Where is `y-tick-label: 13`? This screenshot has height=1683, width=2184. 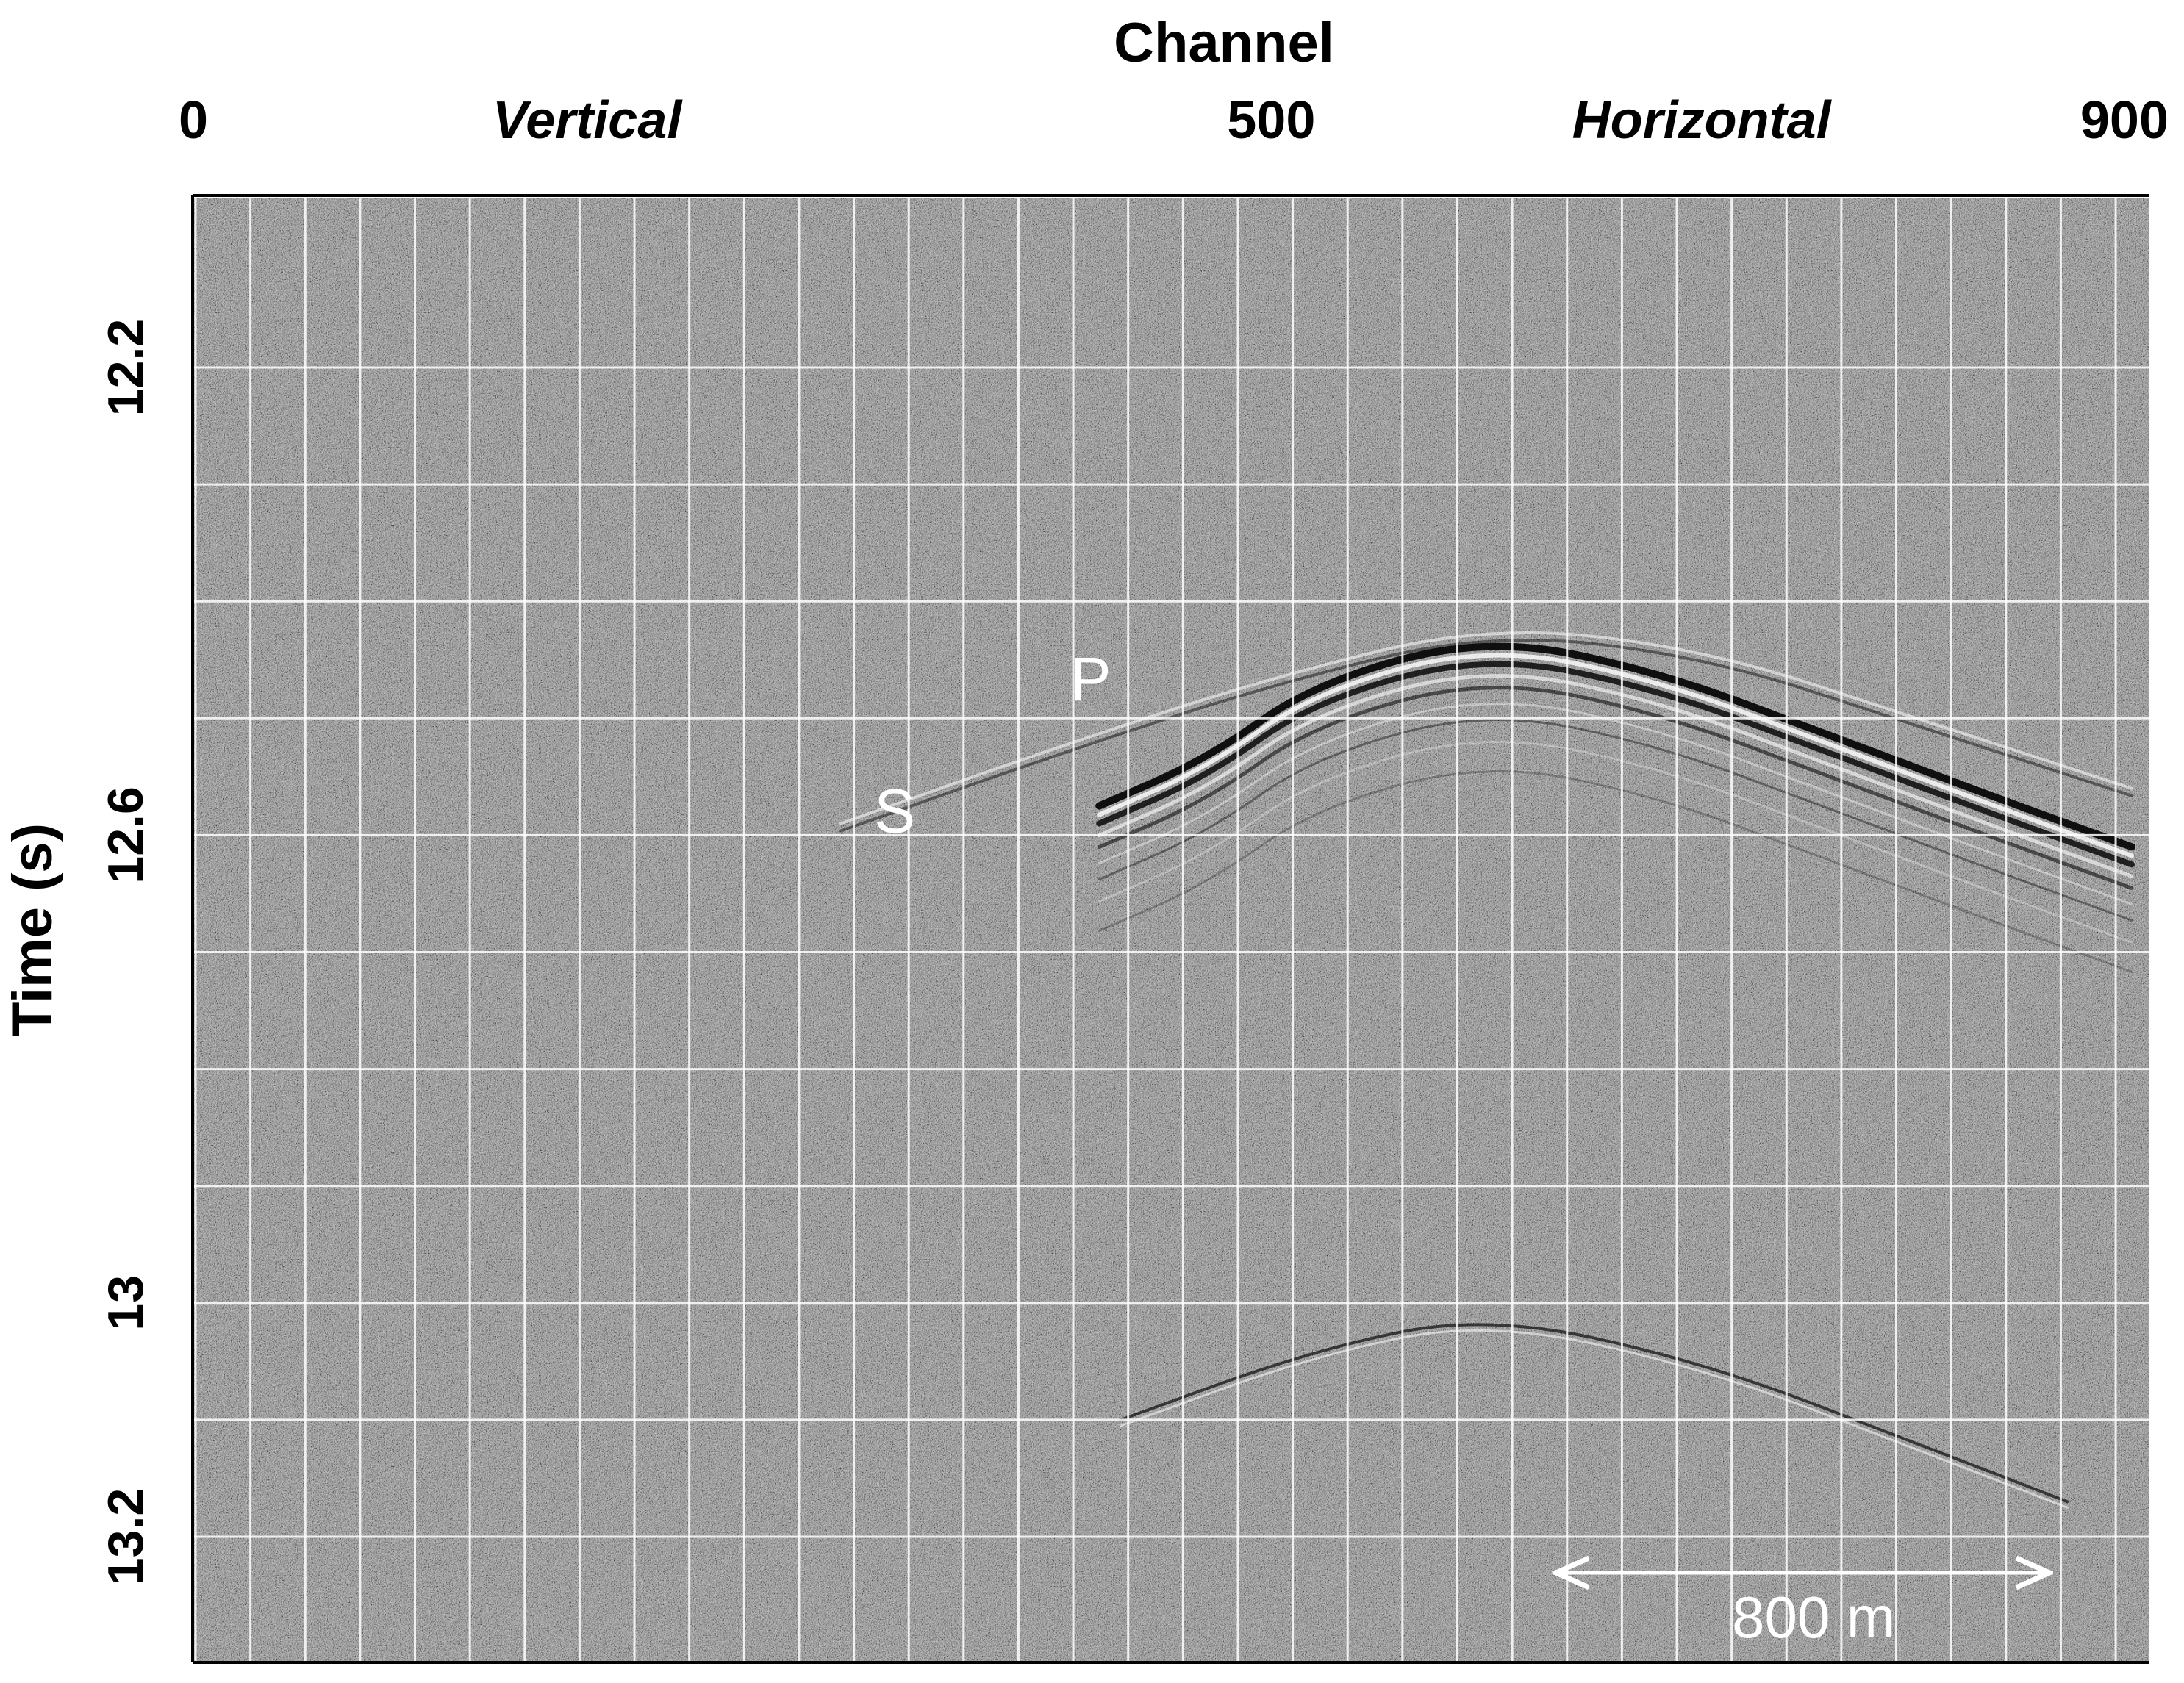 y-tick-label: 13 is located at coordinates (126, 1303).